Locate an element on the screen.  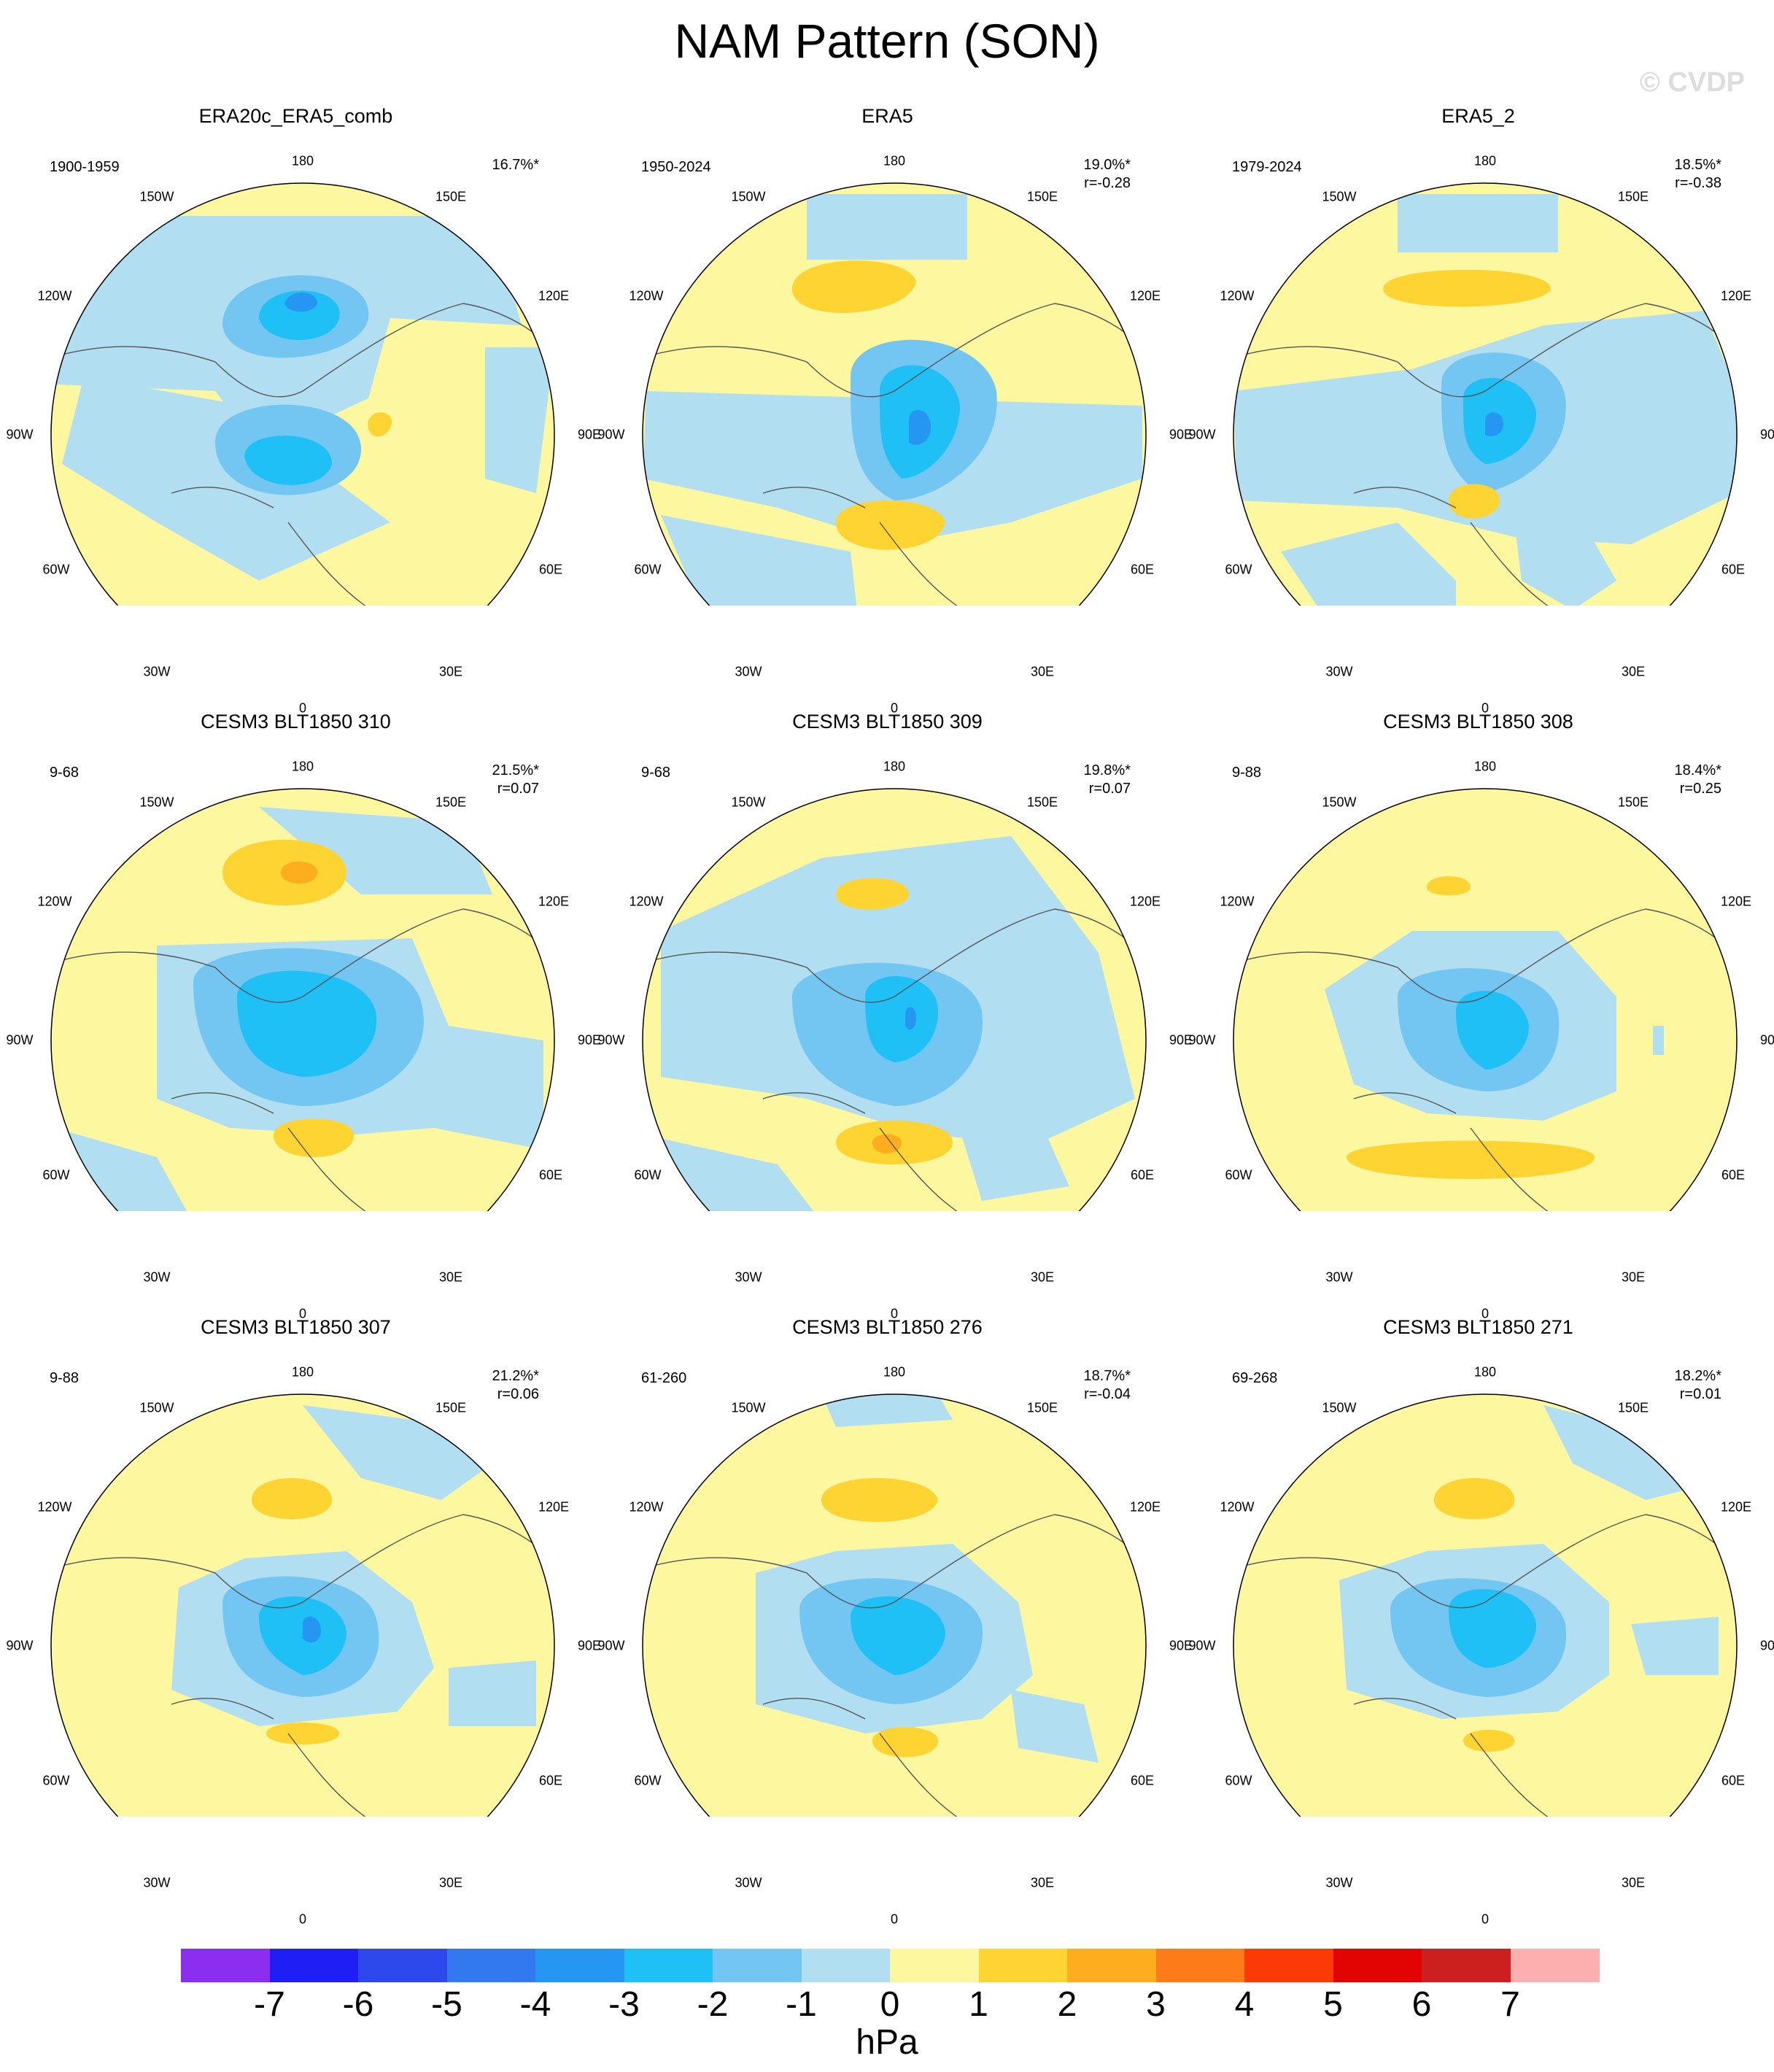
colorbar-tick-label: -5 is located at coordinates (446, 2004).